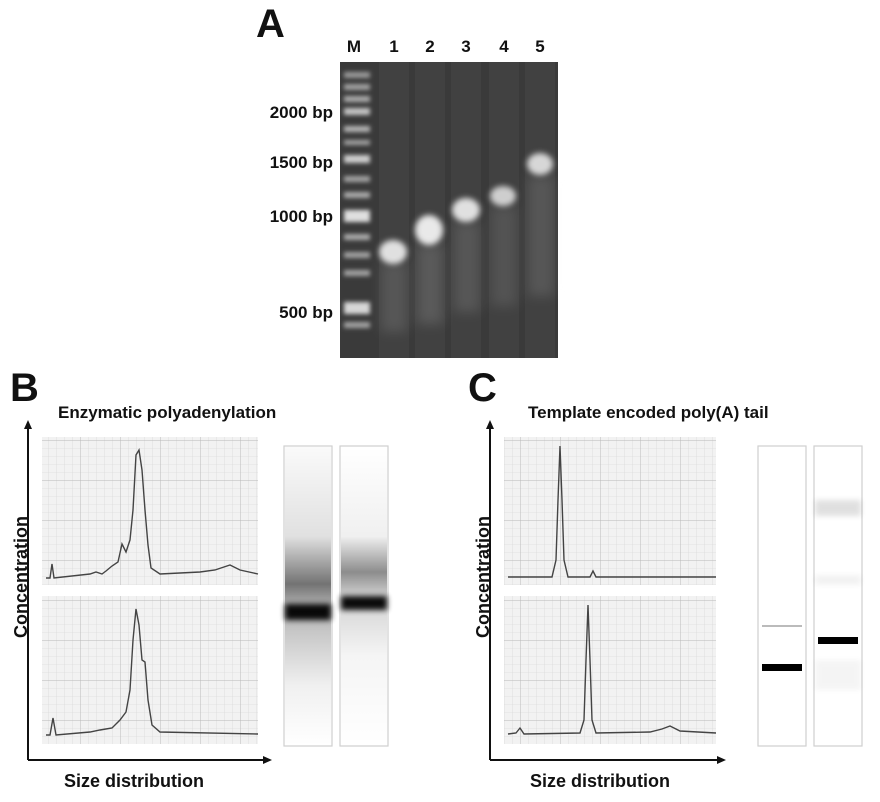 The width and height of the screenshot is (880, 802). I want to click on panel-b-letter: B, so click(24, 388).